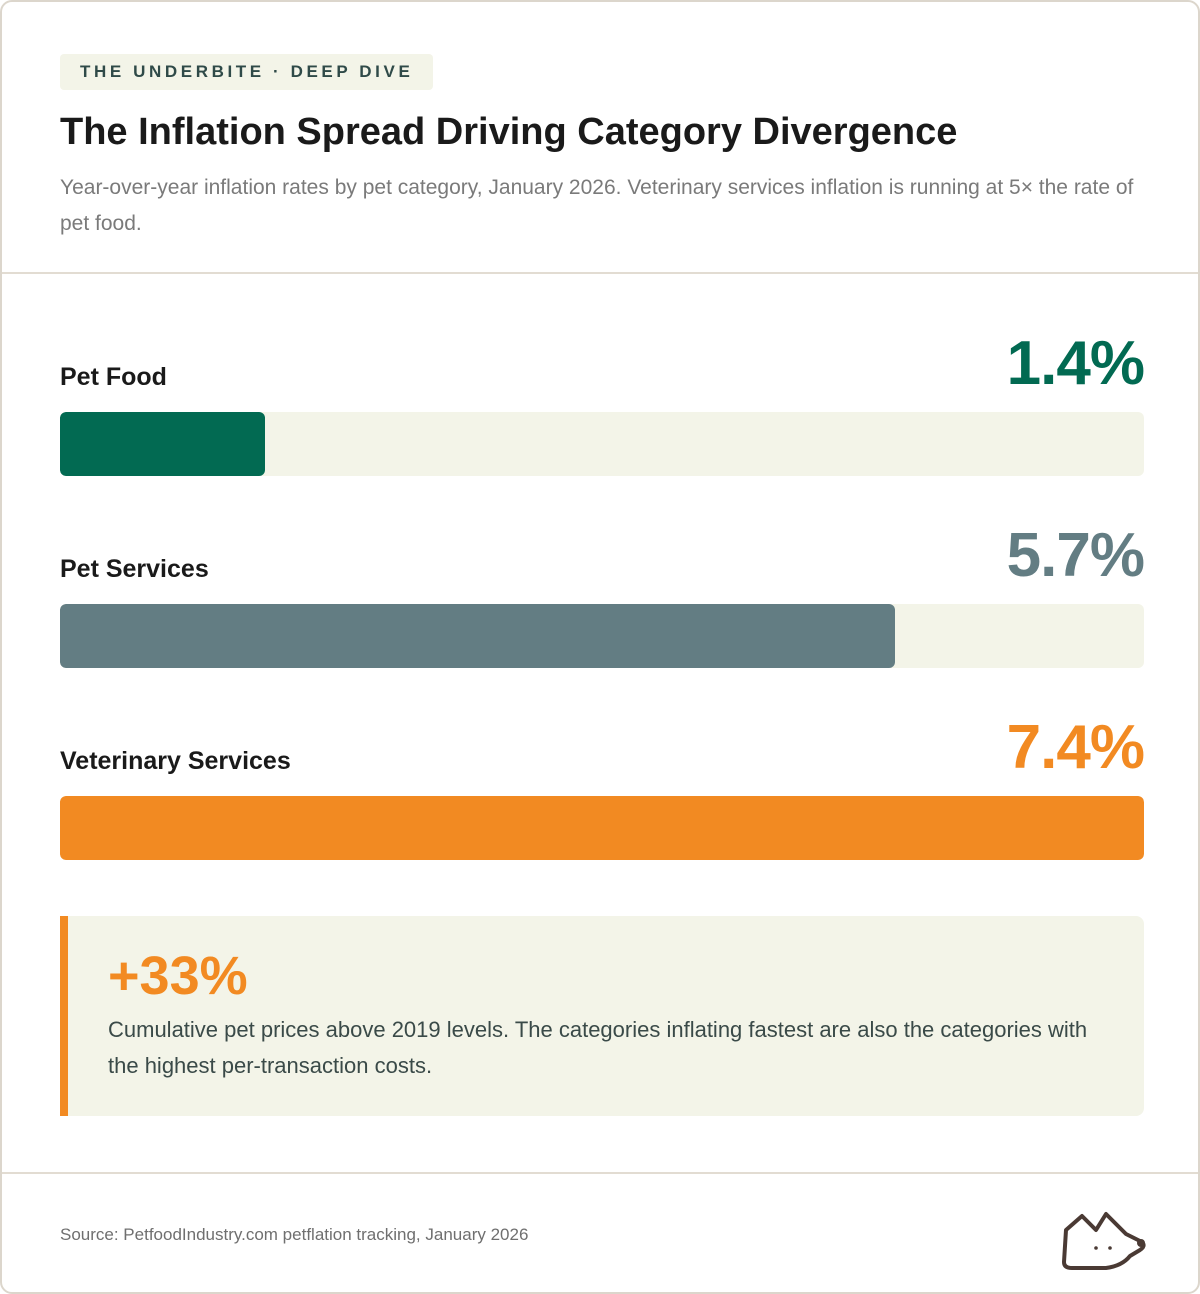 The height and width of the screenshot is (1294, 1200). Describe the element at coordinates (113, 377) in the screenshot. I see `bar-label: Pet Food` at that location.